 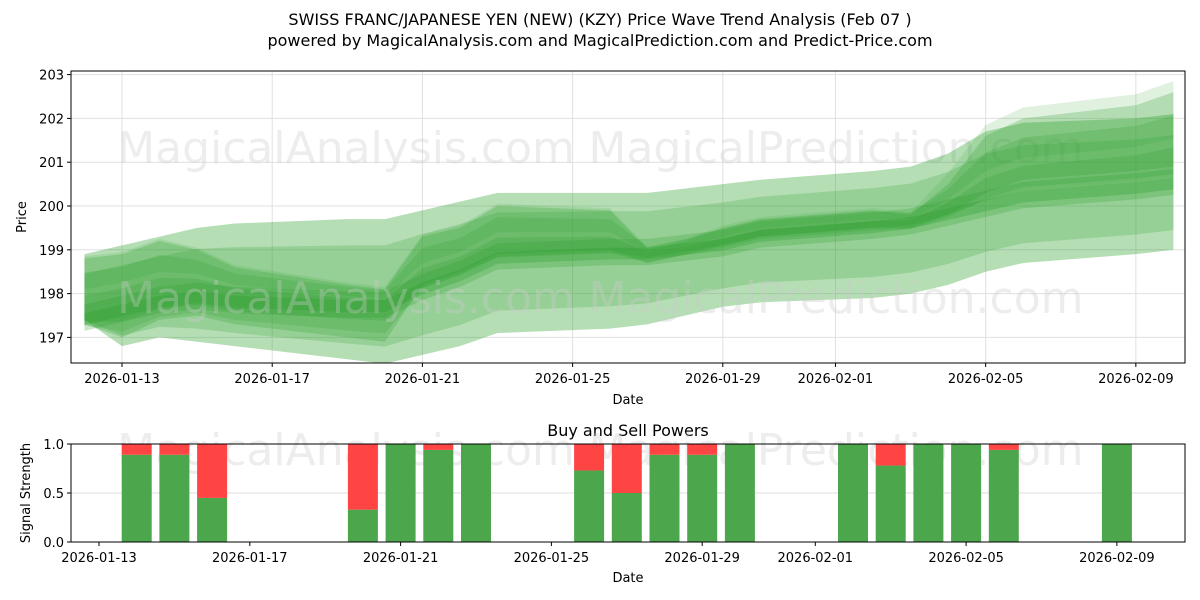 I want to click on watermark-analysis-bottom: MagicalAnalysis.com, so click(x=346, y=450).